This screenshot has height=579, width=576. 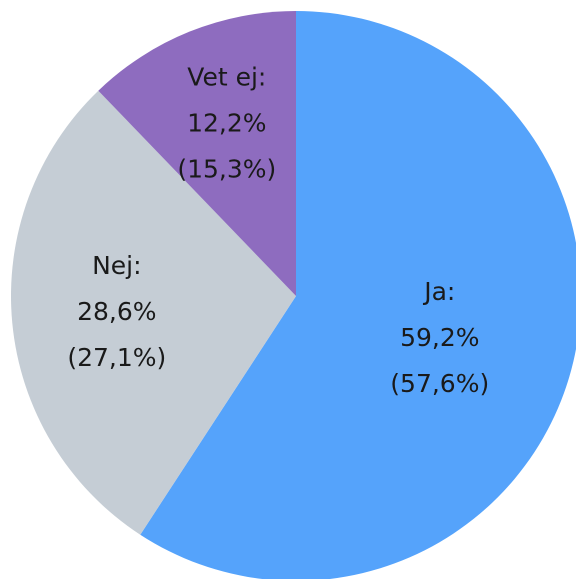 I want to click on slice-previous-label: (57,6%), so click(x=439, y=383).